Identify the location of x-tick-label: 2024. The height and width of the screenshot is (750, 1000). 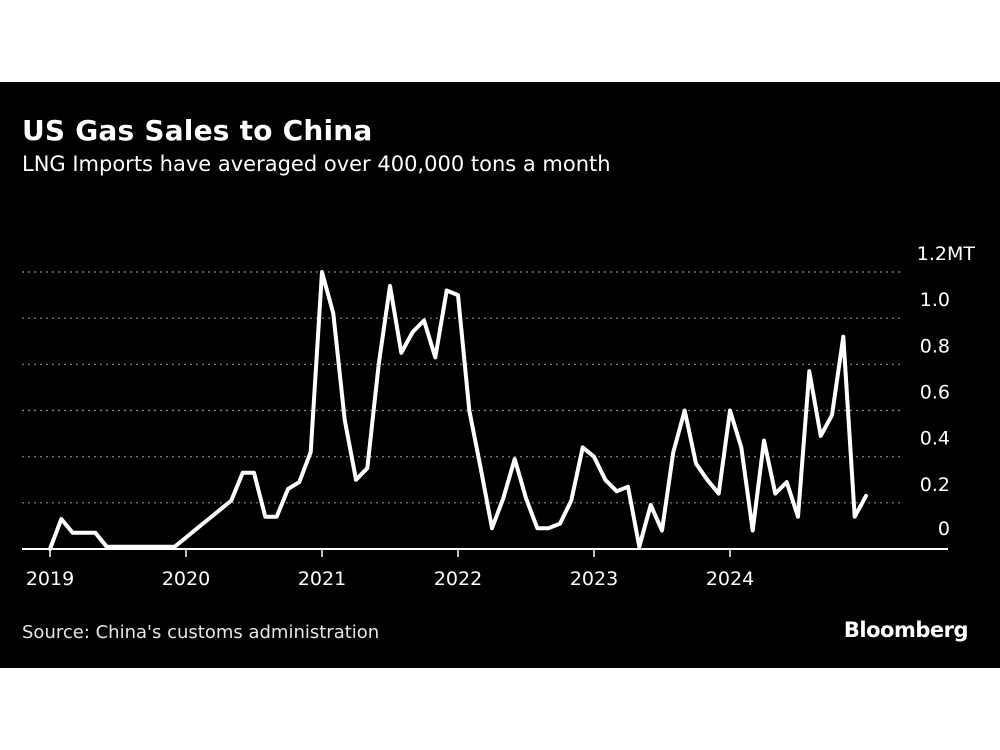
(730, 579).